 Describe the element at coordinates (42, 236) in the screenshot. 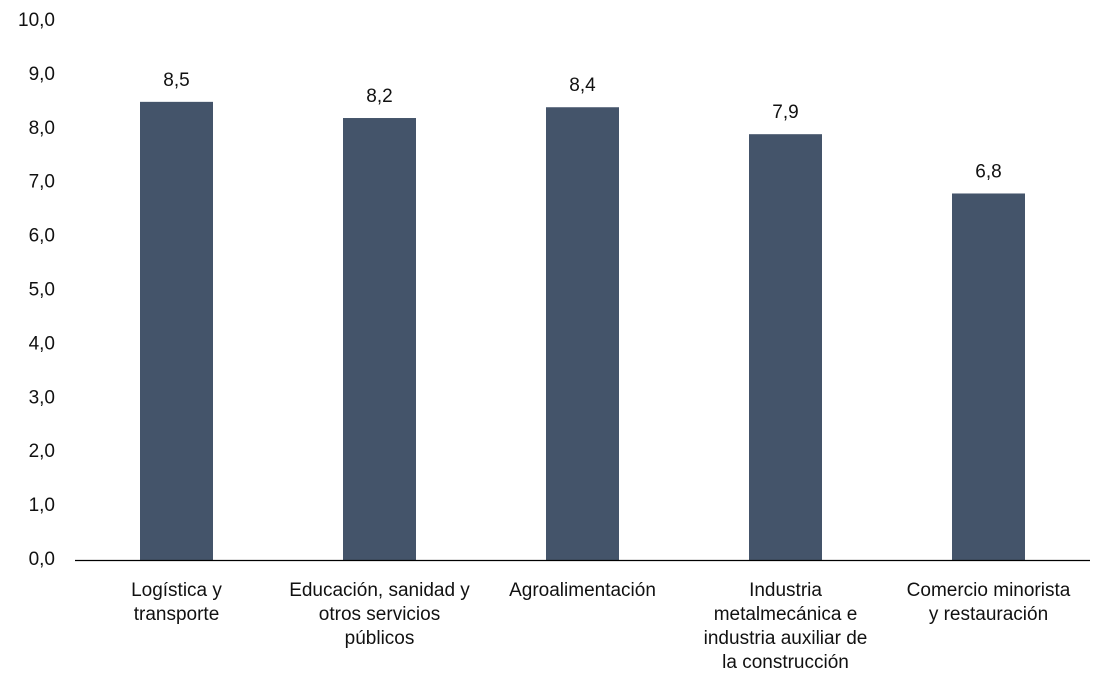

I see `y-tick-label: 6,0` at that location.